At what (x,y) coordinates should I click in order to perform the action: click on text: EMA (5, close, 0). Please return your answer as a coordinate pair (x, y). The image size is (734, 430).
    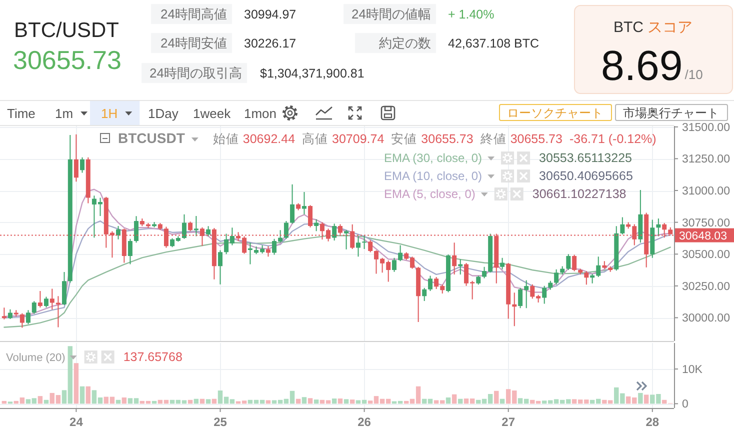
    Looking at the image, I should click on (430, 194).